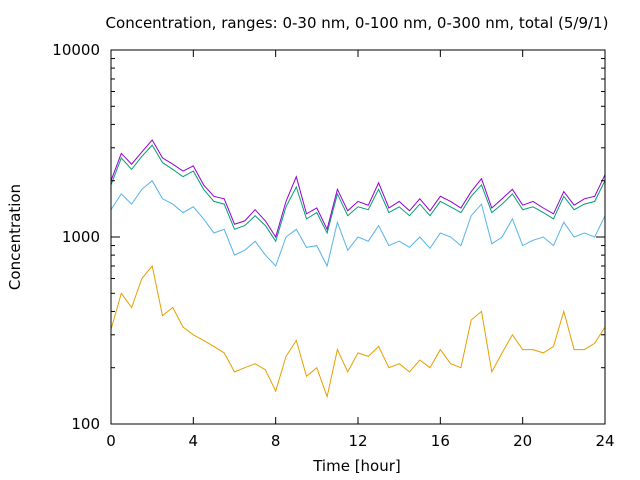 This screenshot has height=480, width=640. I want to click on x-tick-label: 0, so click(111, 441).